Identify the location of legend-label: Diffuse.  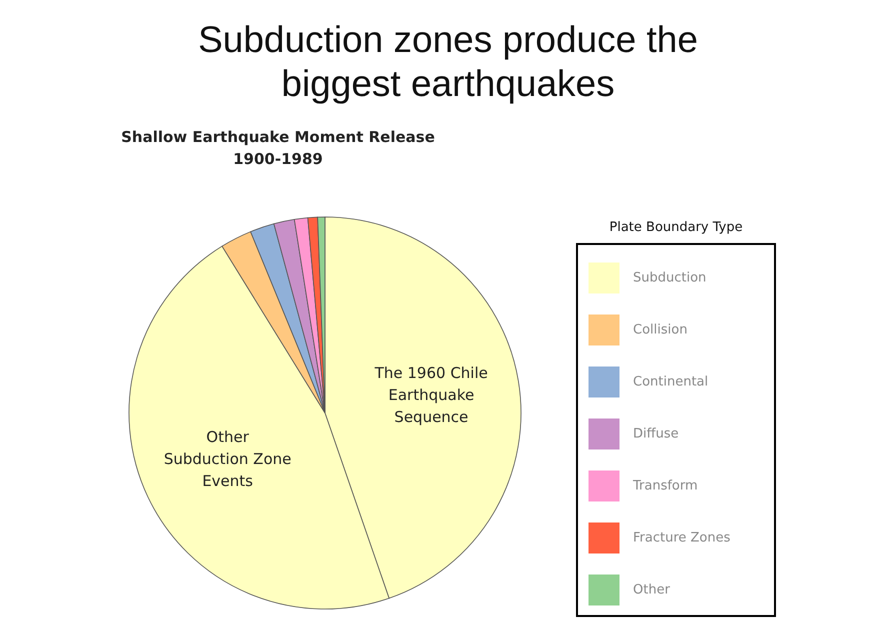
(656, 434).